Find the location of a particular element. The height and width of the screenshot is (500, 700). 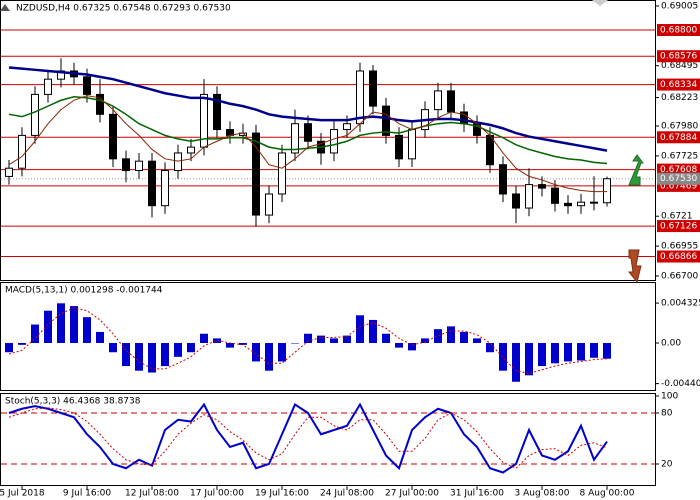

x-tick-label: 19 Jul 16:00 is located at coordinates (282, 494).